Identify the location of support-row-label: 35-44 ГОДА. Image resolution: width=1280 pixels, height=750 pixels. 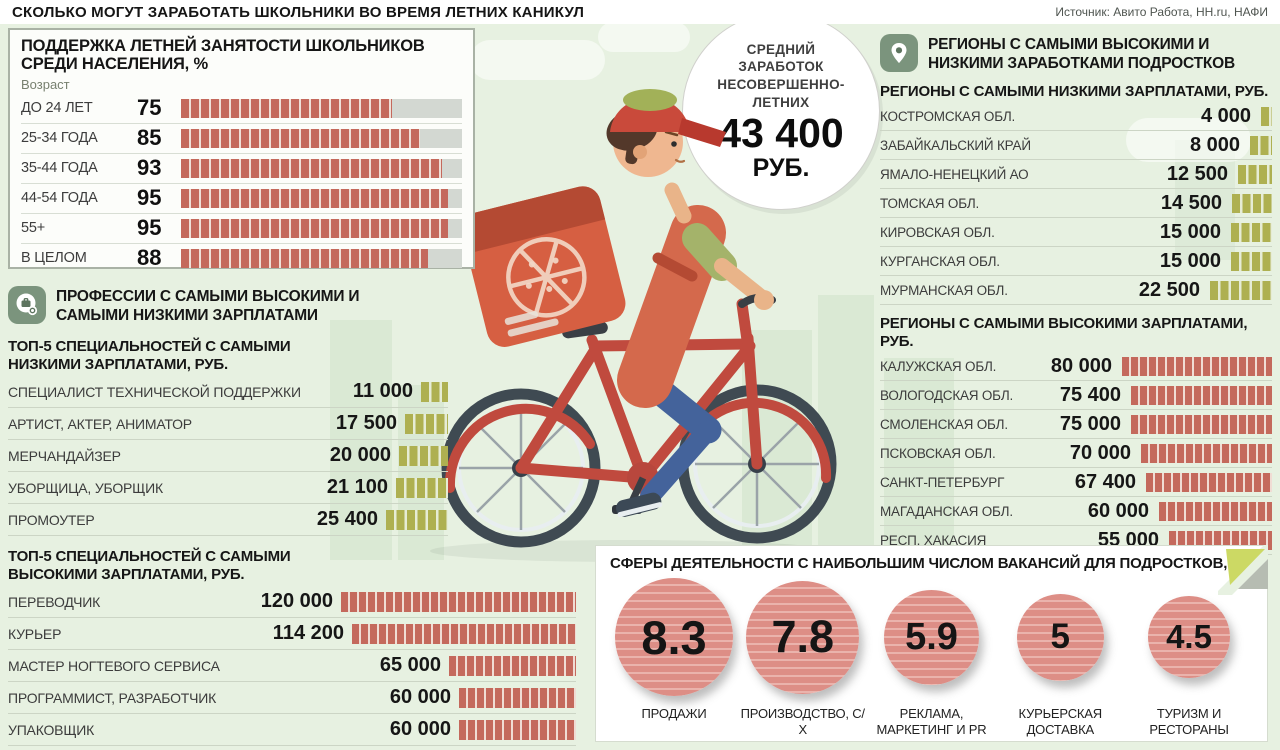
(59, 168).